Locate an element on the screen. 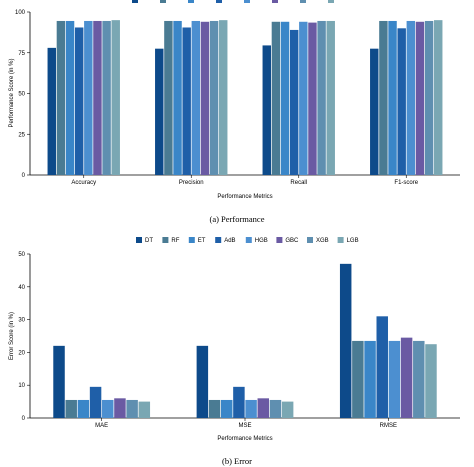 This screenshot has height=467, width=474. bar-hgb-mae is located at coordinates (108, 408).